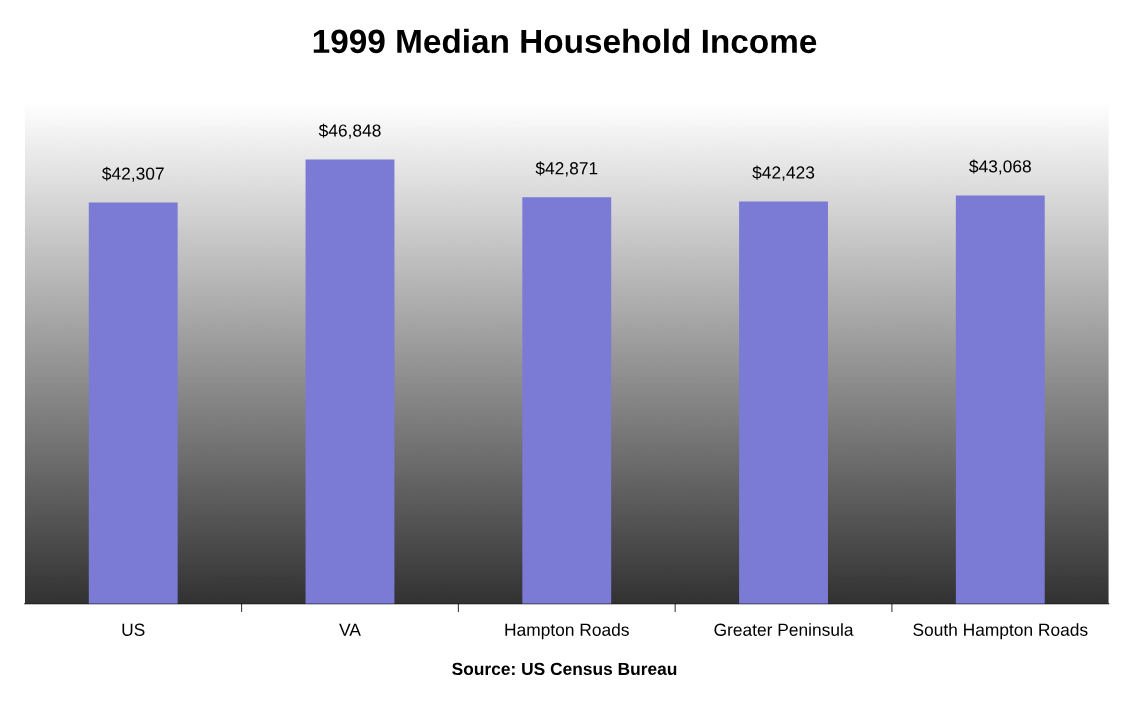 This screenshot has width=1129, height=717. Describe the element at coordinates (567, 631) in the screenshot. I see `x-tick-label: Hampton Roads` at that location.